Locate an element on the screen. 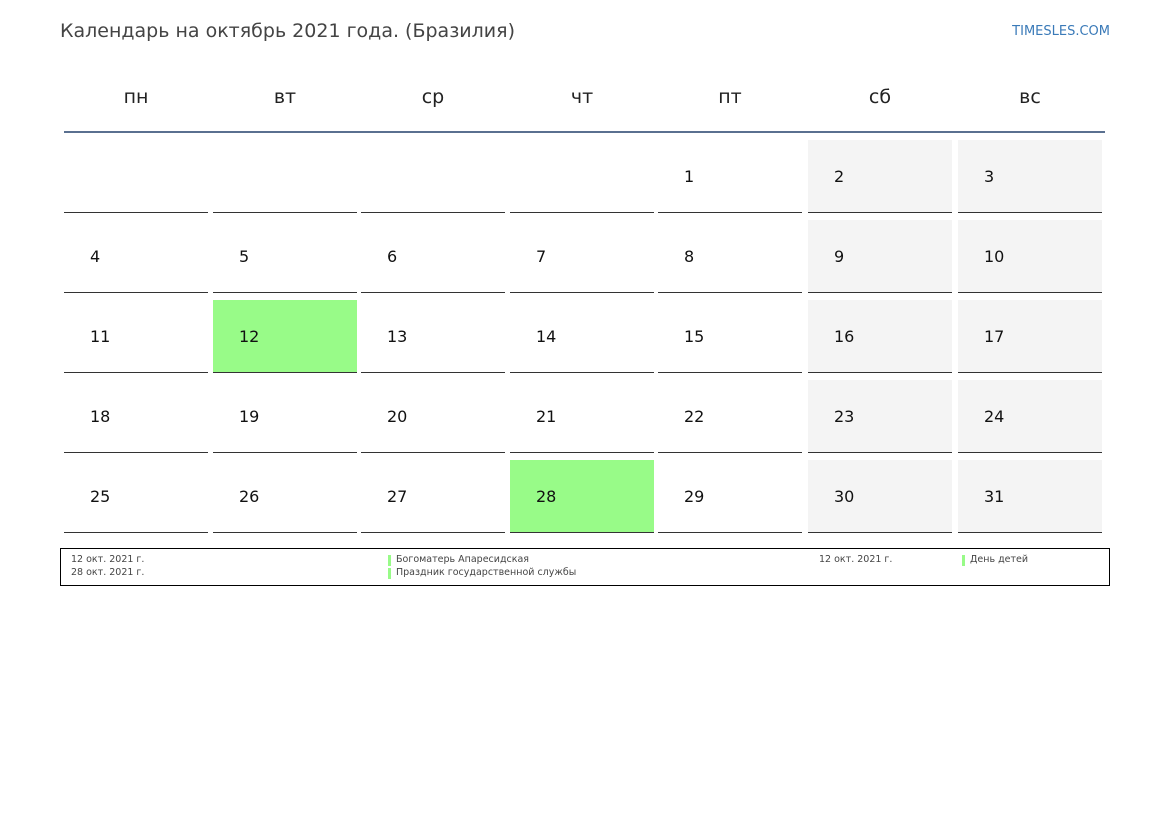  day-number: 8 is located at coordinates (689, 256).